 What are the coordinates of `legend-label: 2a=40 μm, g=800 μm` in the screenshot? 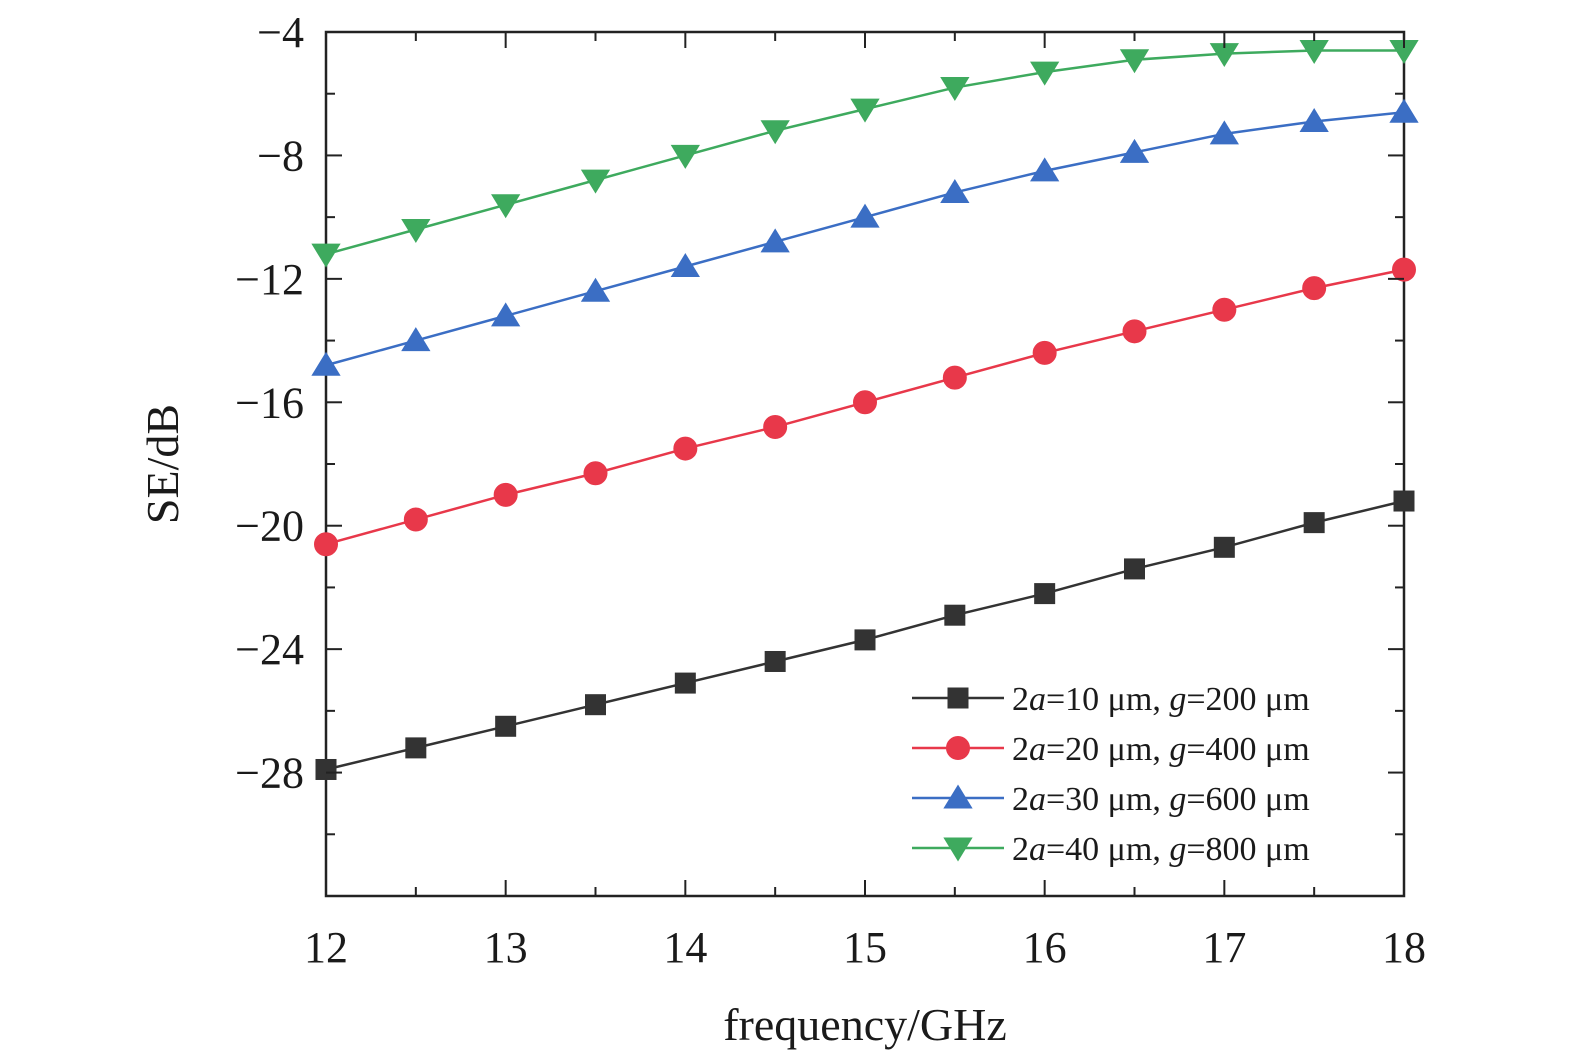 It's located at (1161, 849).